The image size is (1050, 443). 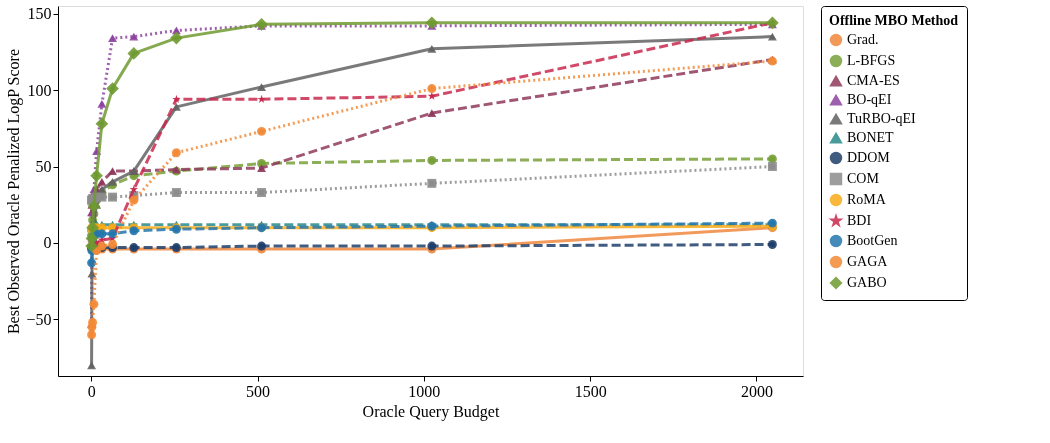 I want to click on legend-label: CMA-ES, so click(x=873, y=80).